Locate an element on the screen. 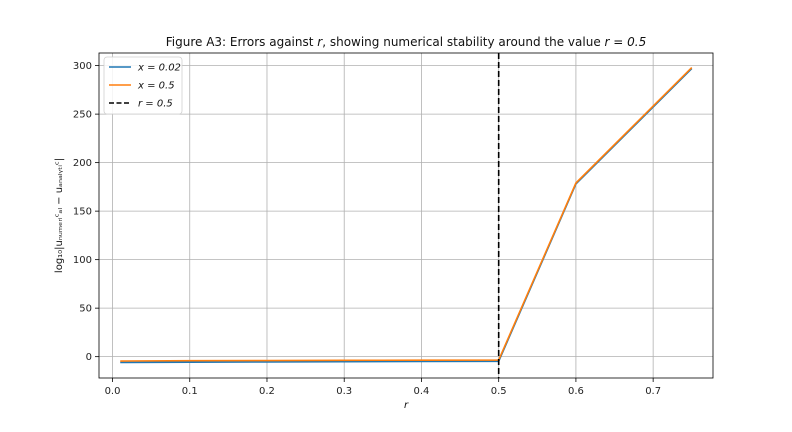 This screenshot has height=432, width=792. x-tick-label: 0.1 is located at coordinates (190, 391).